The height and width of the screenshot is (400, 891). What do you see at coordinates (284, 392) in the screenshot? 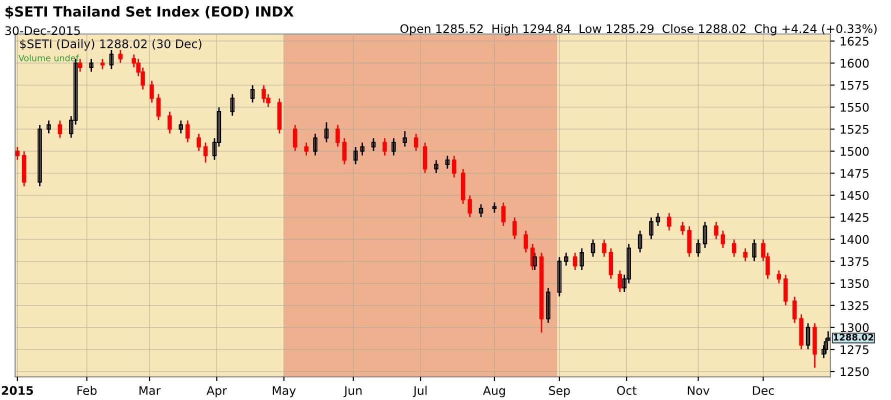
I see `x-tick-label: May` at bounding box center [284, 392].